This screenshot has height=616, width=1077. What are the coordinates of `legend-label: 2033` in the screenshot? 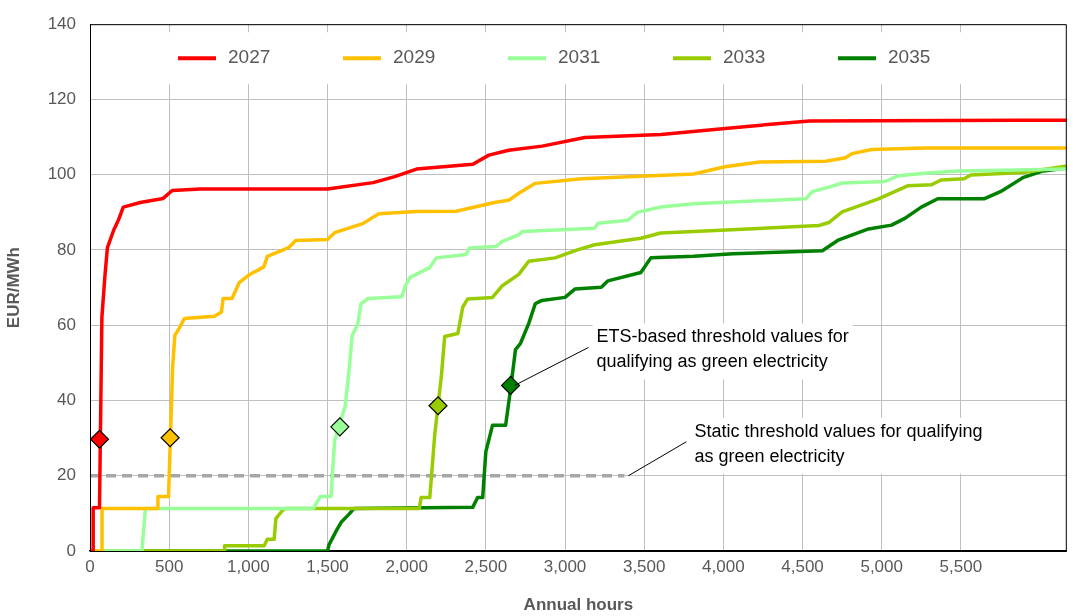 It's located at (744, 57).